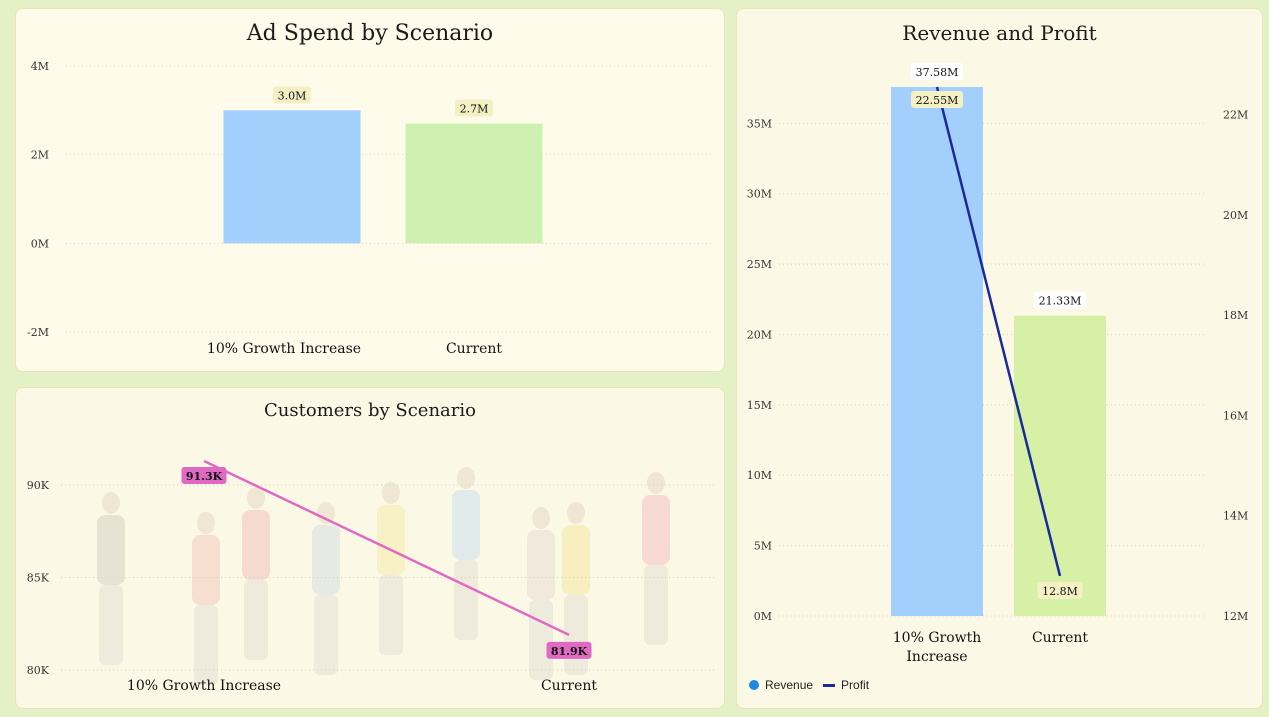 Image resolution: width=1269 pixels, height=717 pixels. I want to click on y2-tick-0: 22M, so click(1235, 115).